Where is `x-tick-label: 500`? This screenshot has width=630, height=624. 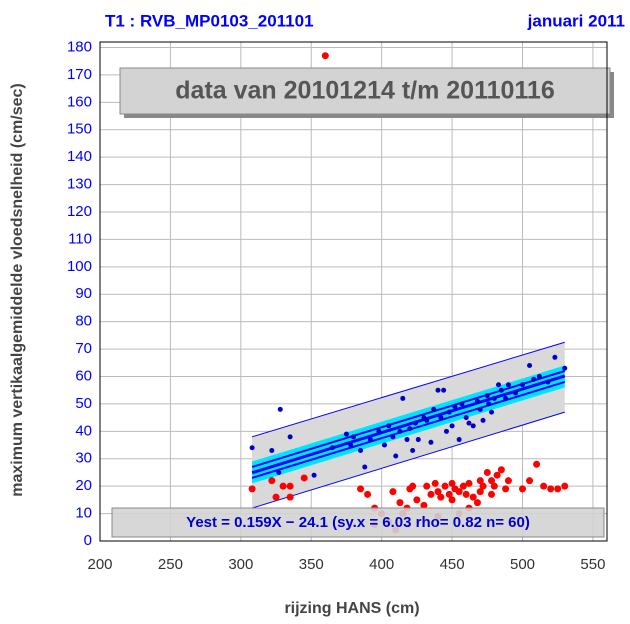
x-tick-label: 500 is located at coordinates (522, 564).